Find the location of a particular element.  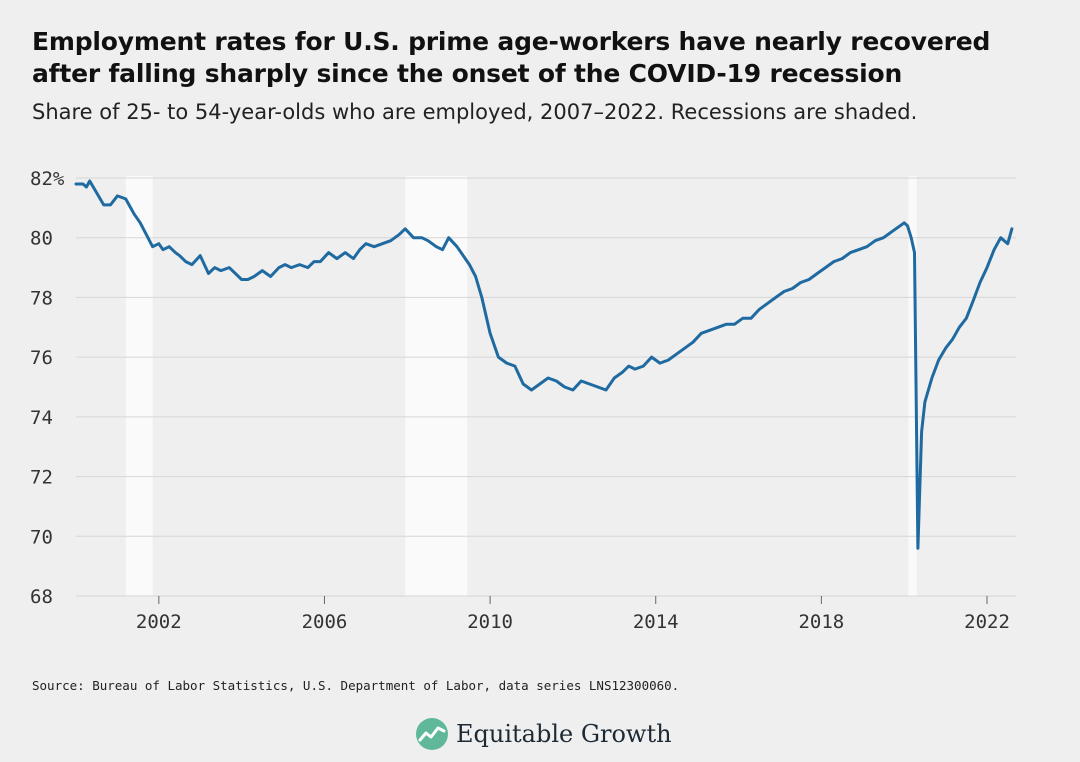

y-tick-label-70: 70 is located at coordinates (41, 537).